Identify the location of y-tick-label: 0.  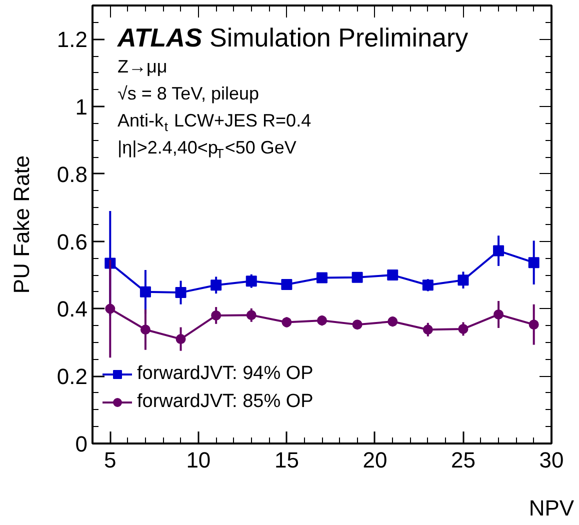
(81, 444).